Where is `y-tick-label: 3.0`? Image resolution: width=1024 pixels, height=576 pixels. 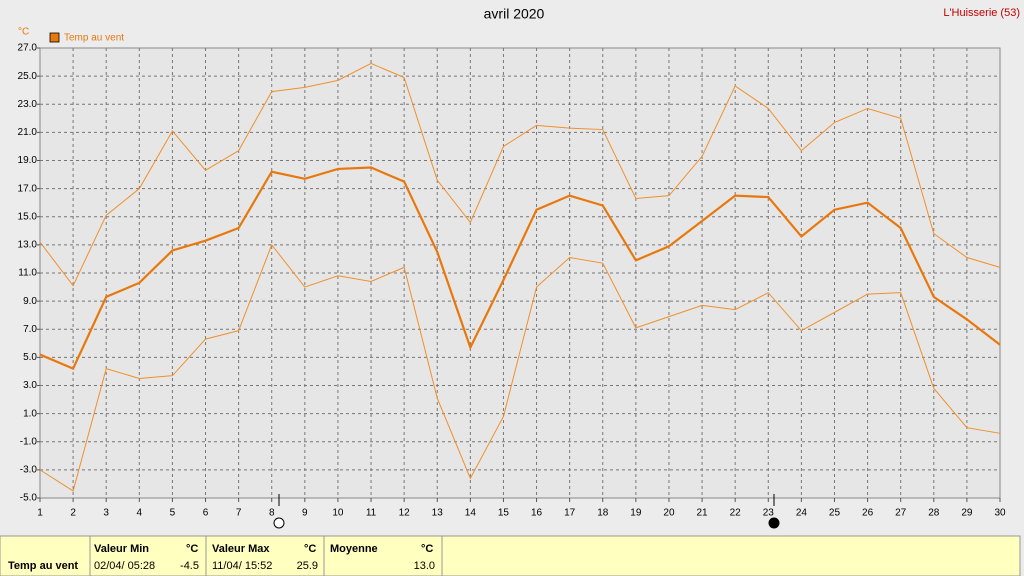
y-tick-label: 3.0 is located at coordinates (30, 385).